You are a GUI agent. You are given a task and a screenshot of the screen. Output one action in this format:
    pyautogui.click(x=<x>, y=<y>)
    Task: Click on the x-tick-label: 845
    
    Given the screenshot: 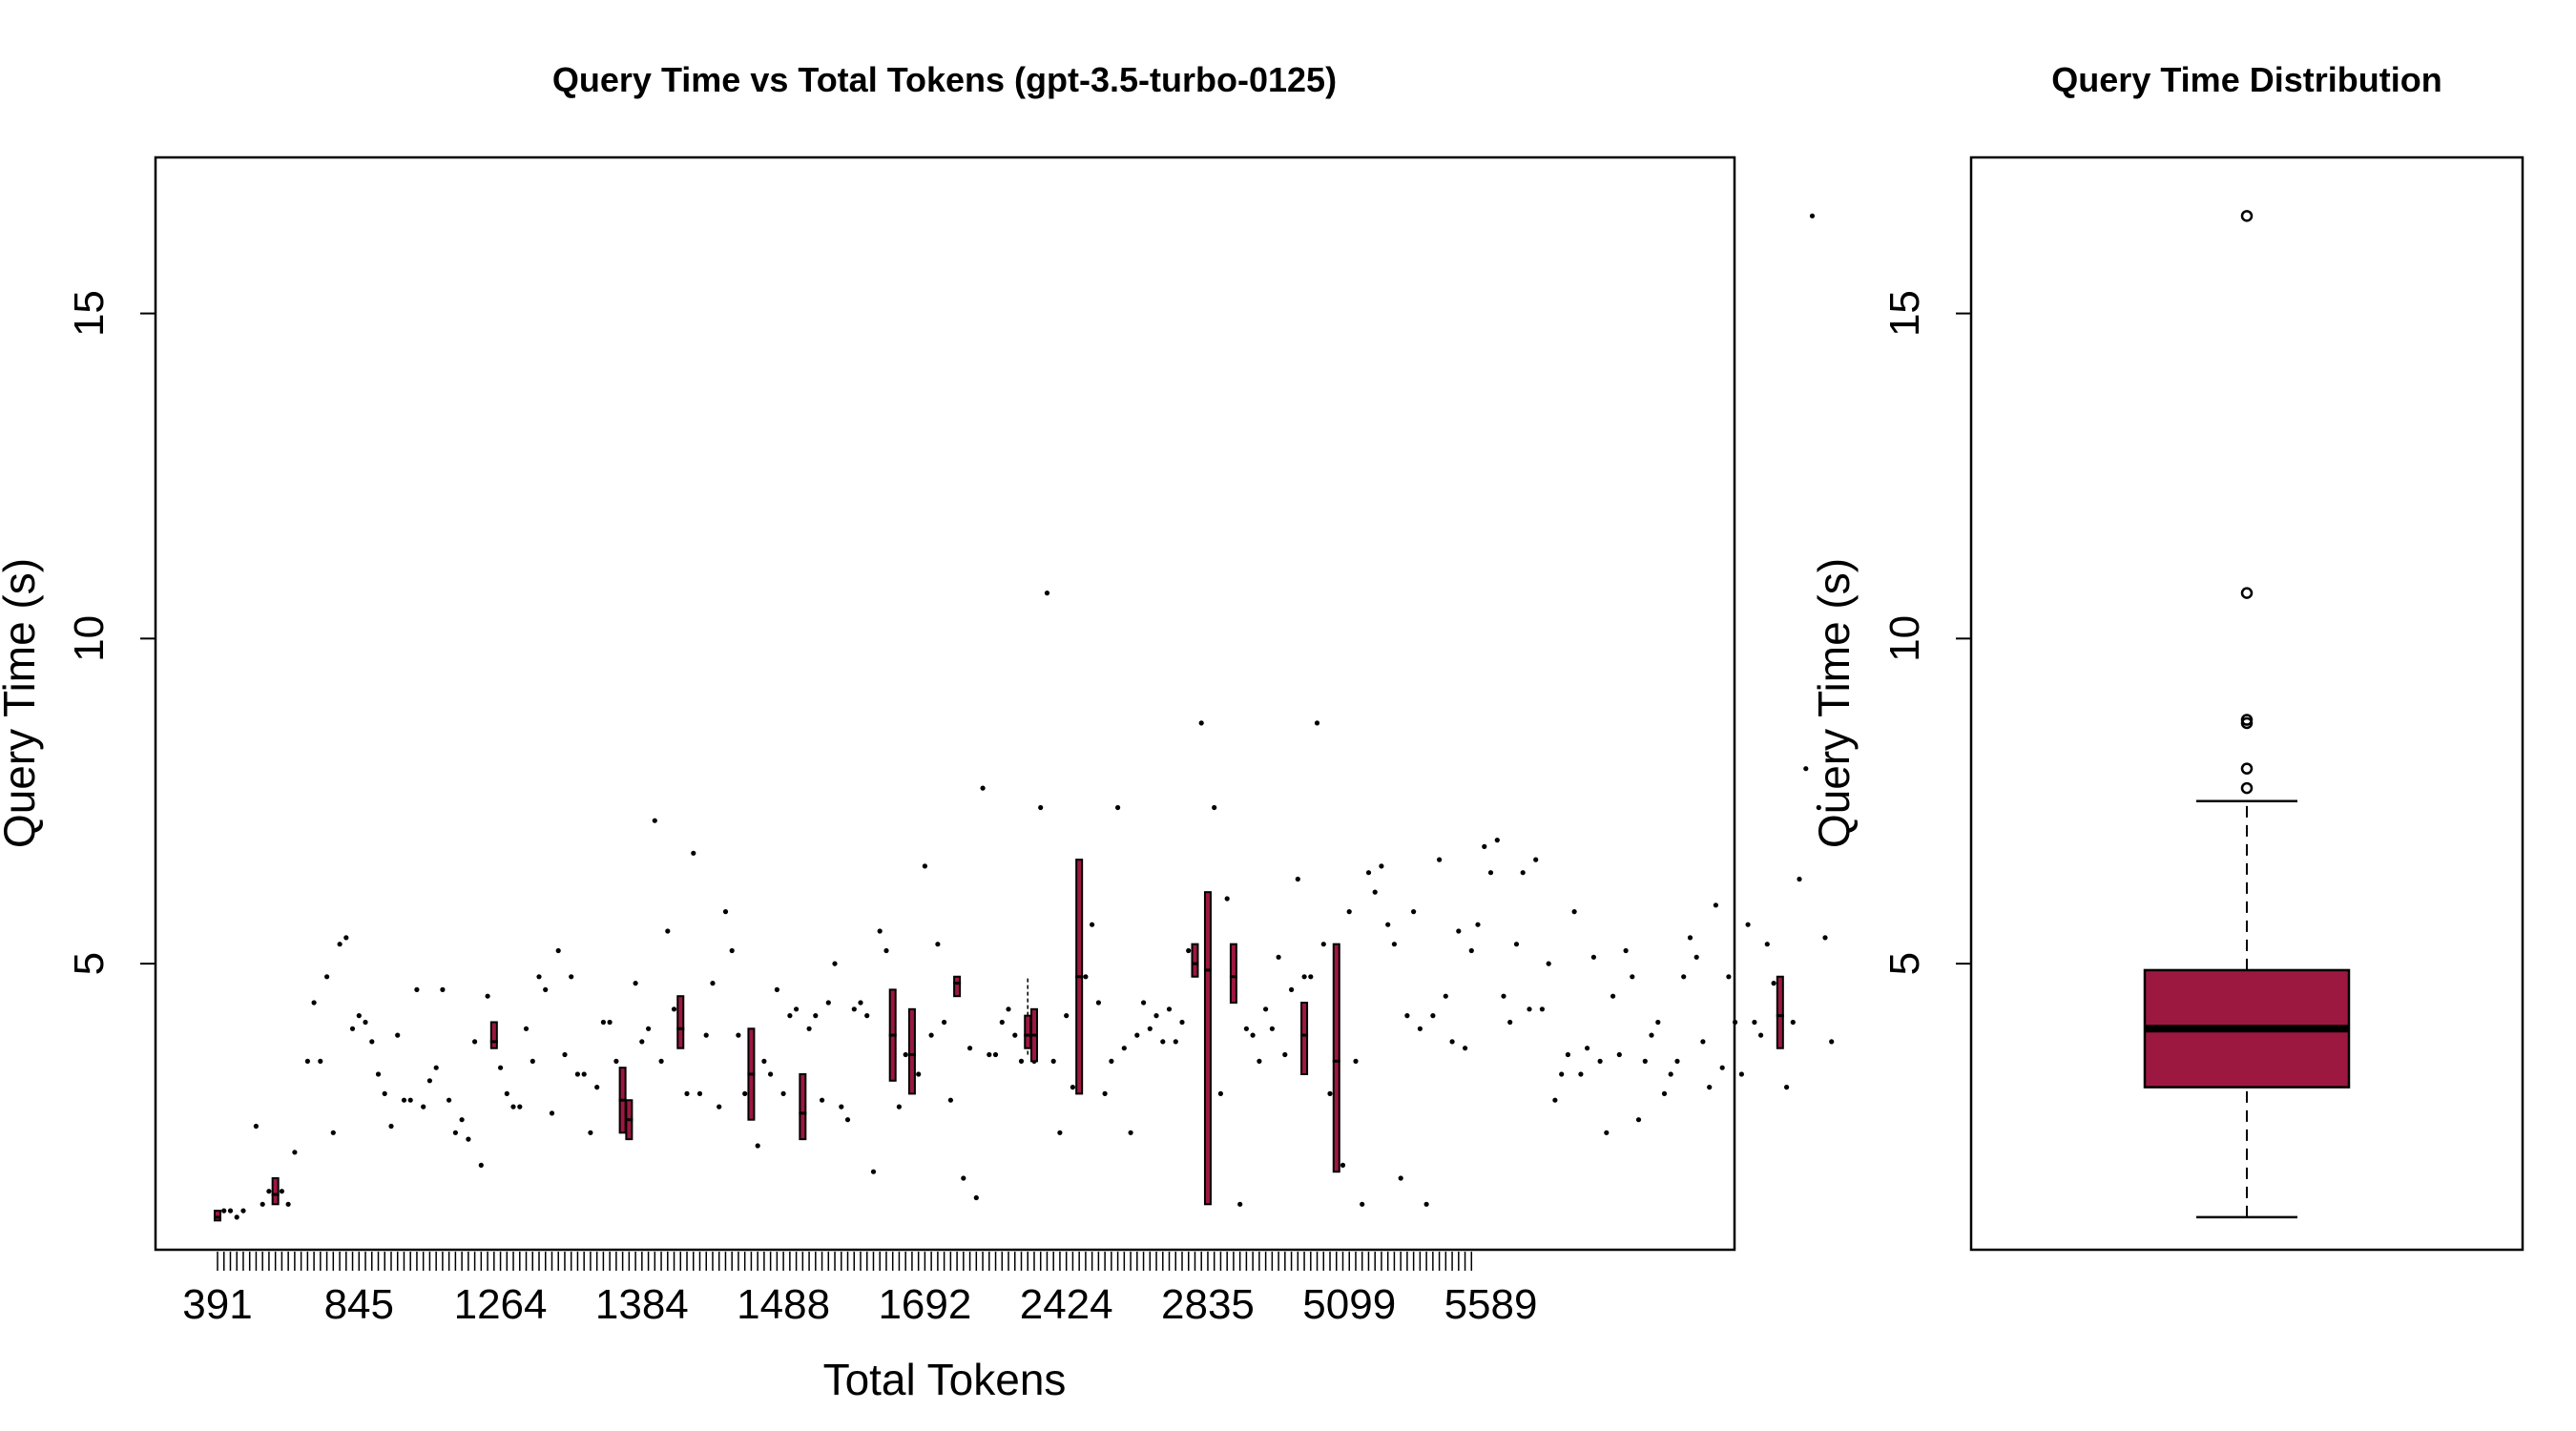 What is the action you would take?
    pyautogui.click(x=359, y=1304)
    